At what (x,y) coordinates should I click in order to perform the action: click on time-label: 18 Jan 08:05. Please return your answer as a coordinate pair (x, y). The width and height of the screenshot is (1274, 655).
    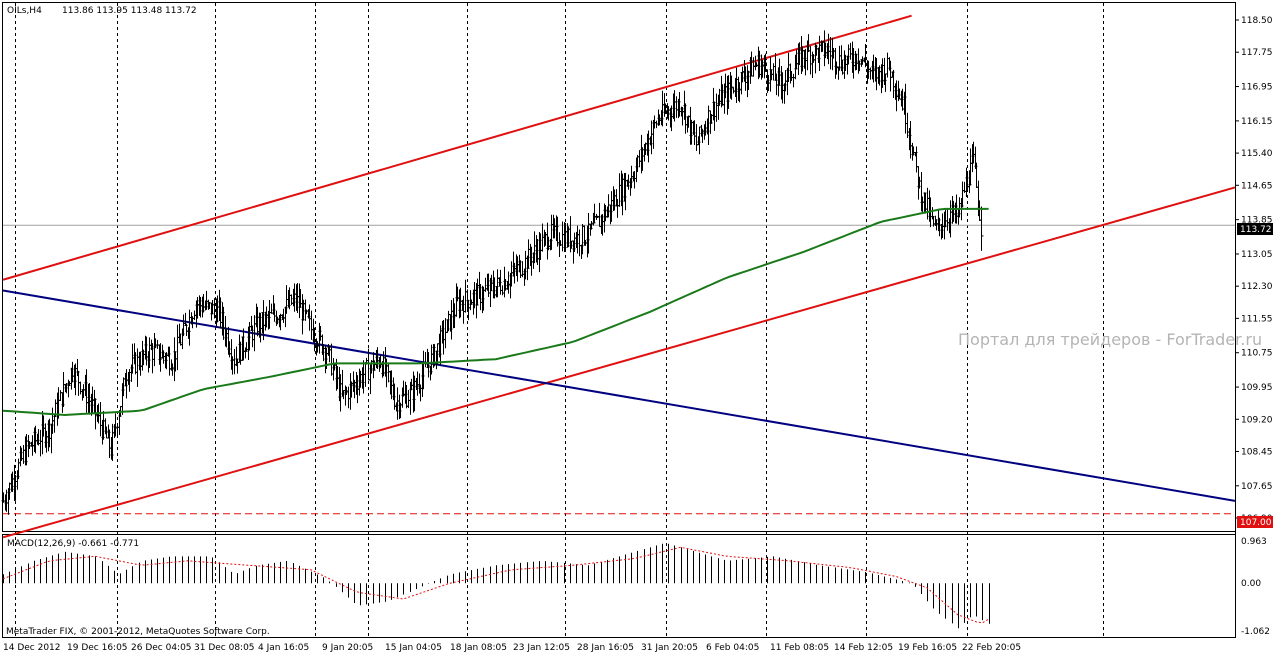
    Looking at the image, I should click on (478, 648).